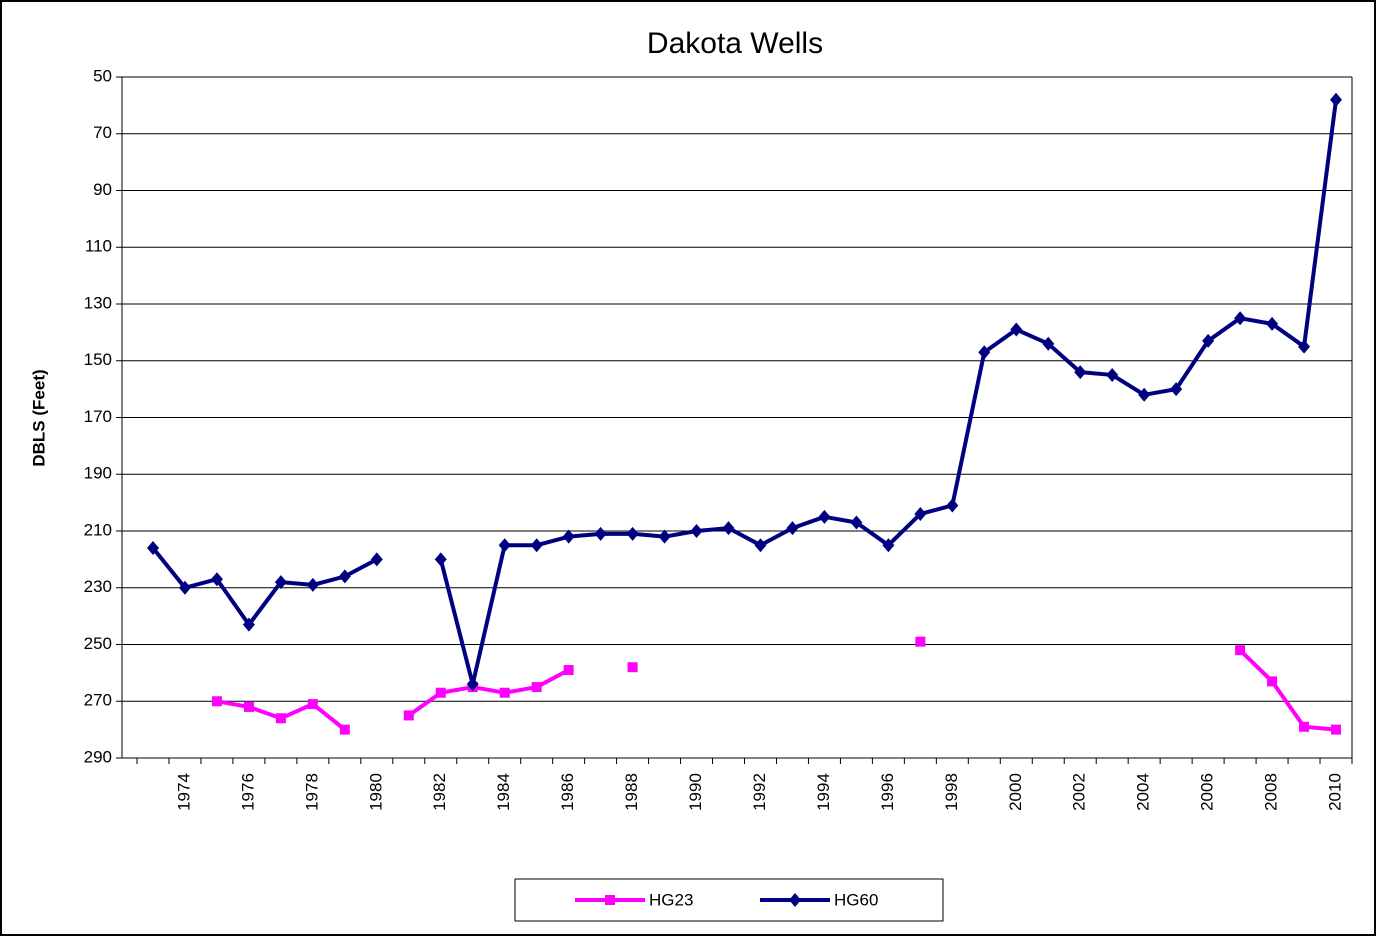 Image resolution: width=1376 pixels, height=936 pixels. I want to click on x-tick-label: 1984, so click(503, 792).